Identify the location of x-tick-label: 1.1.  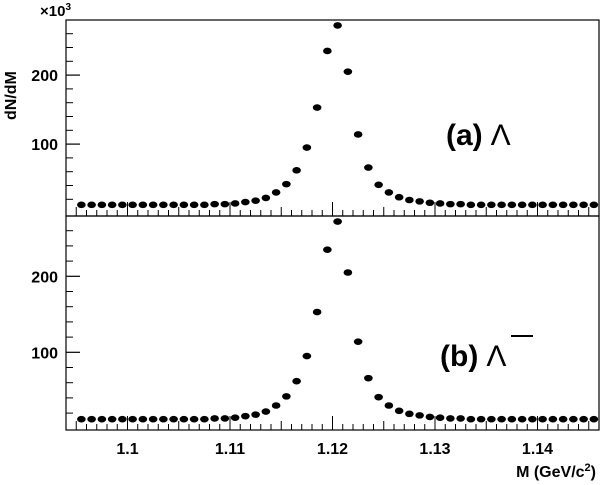
(127, 449).